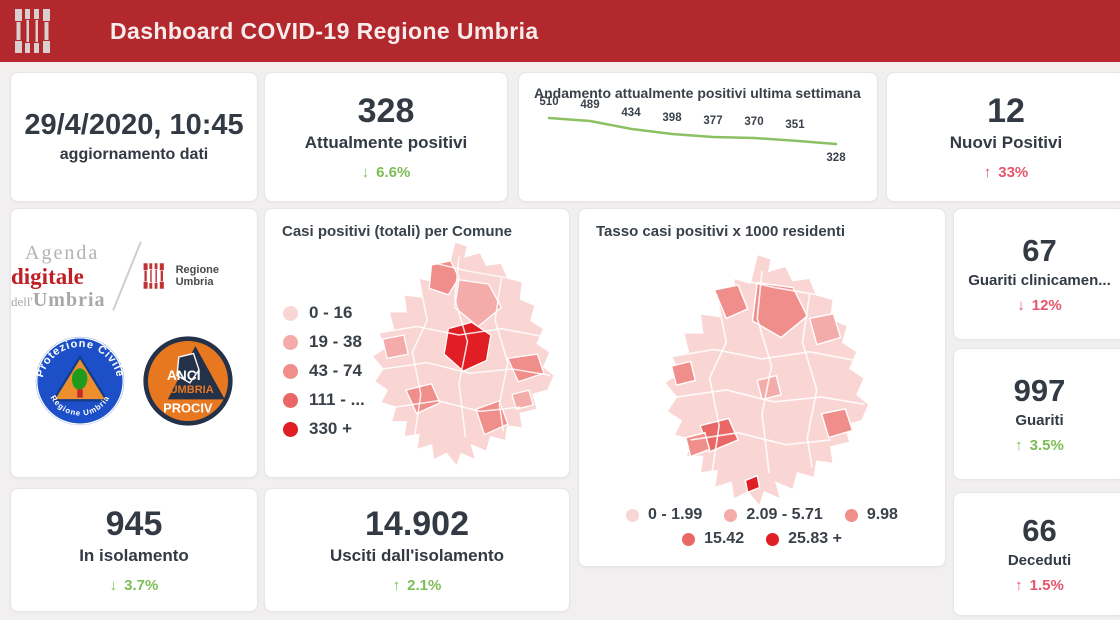  I want to click on tile-aggiornamento-dati: 29/4/2020, 10:45 aggiornamento dati, so click(134, 137).